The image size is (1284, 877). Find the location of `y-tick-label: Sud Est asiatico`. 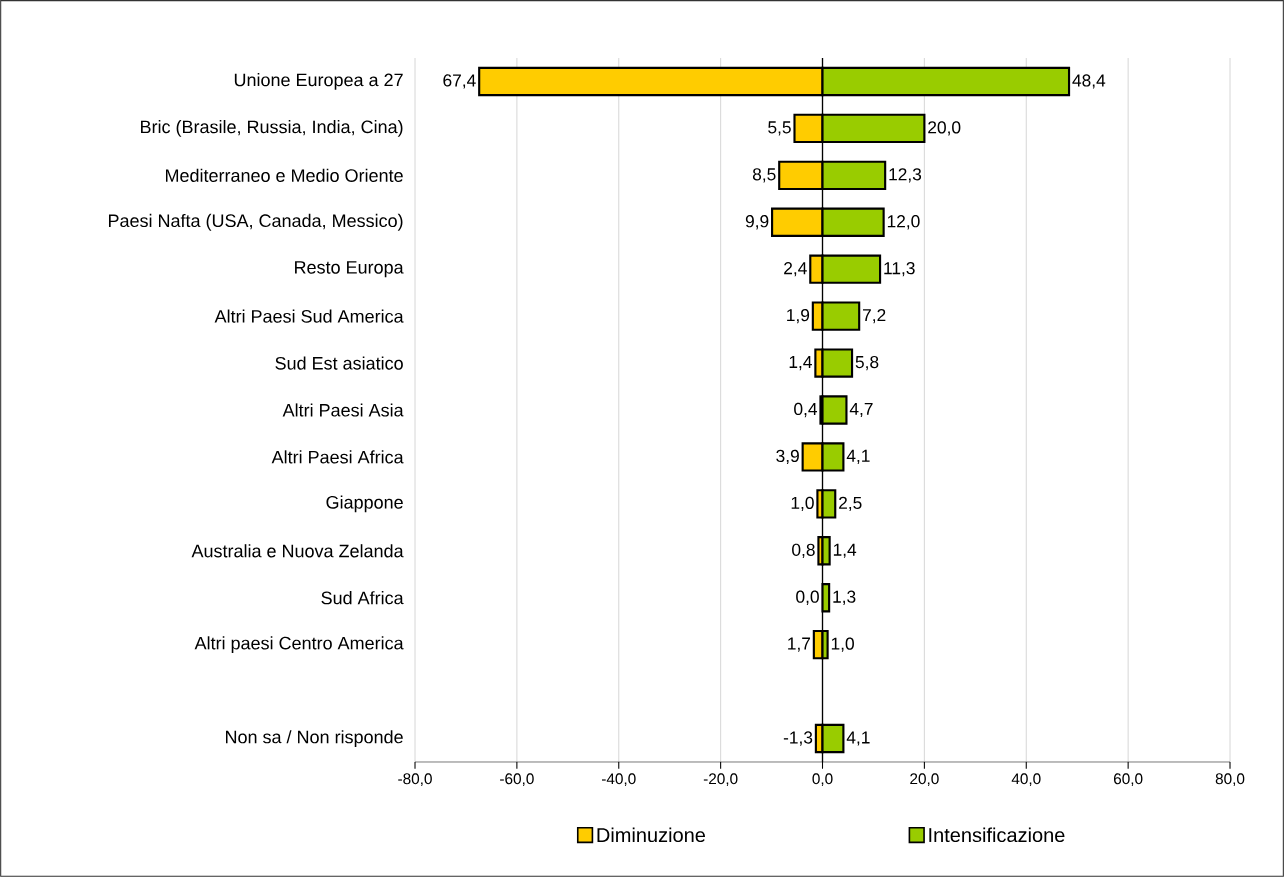

y-tick-label: Sud Est asiatico is located at coordinates (339, 363).